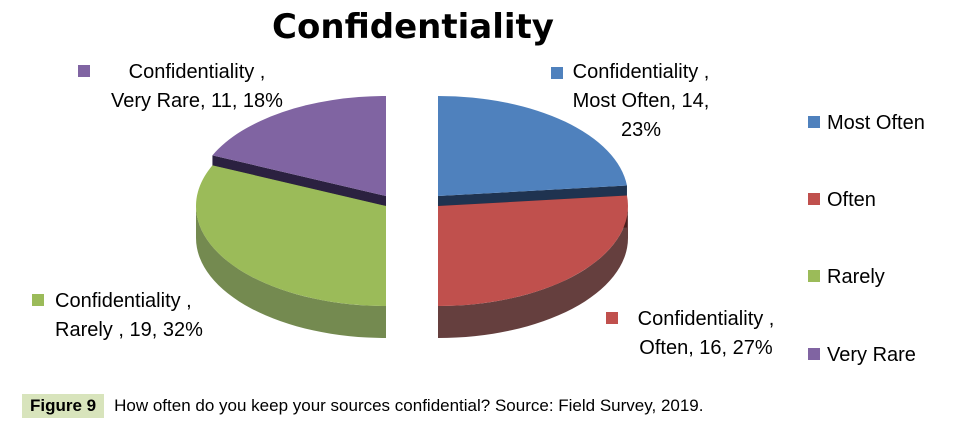  I want to click on data-label-most-often: Confidentiality , Most Often, 14, 23%, so click(630, 101).